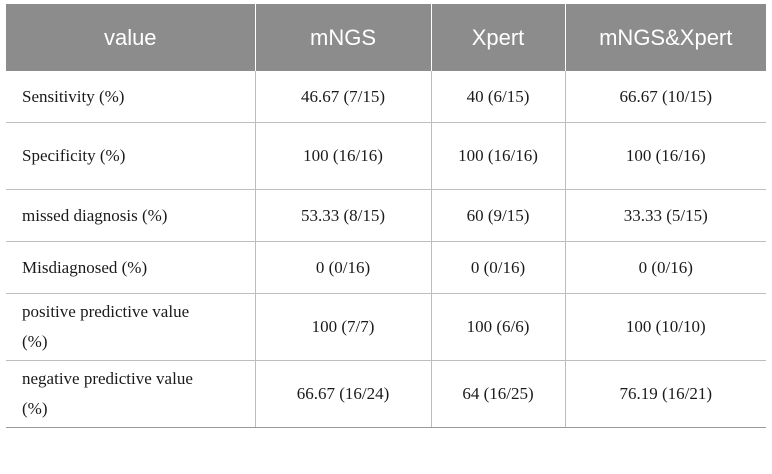  What do you see at coordinates (131, 156) in the screenshot?
I see `row-label: Specificity (%)` at bounding box center [131, 156].